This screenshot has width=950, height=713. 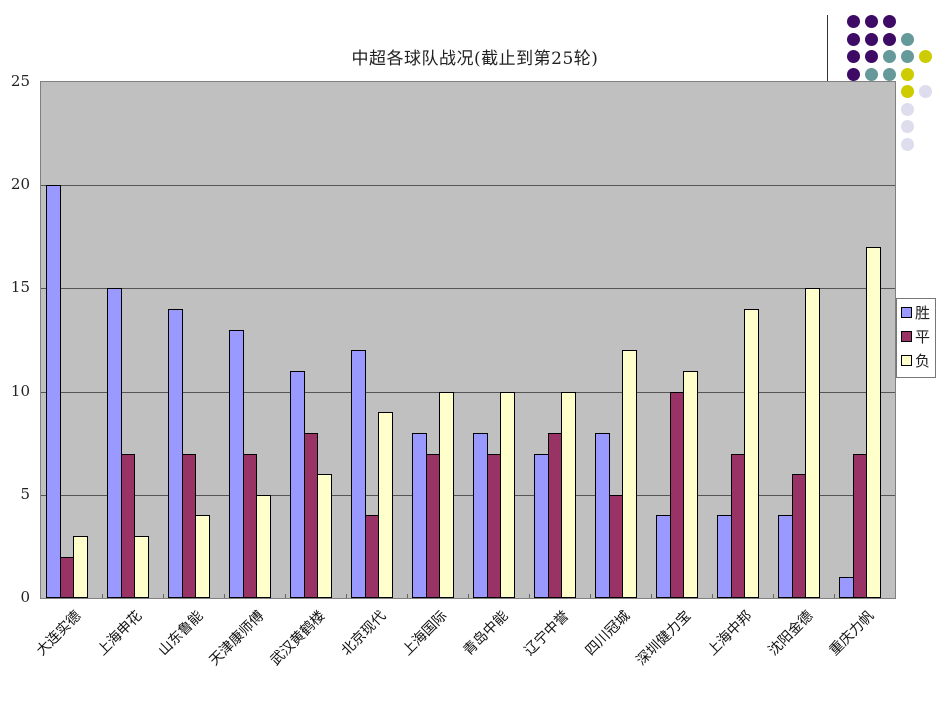 I want to click on y-tick-label: 15, so click(x=20, y=287).